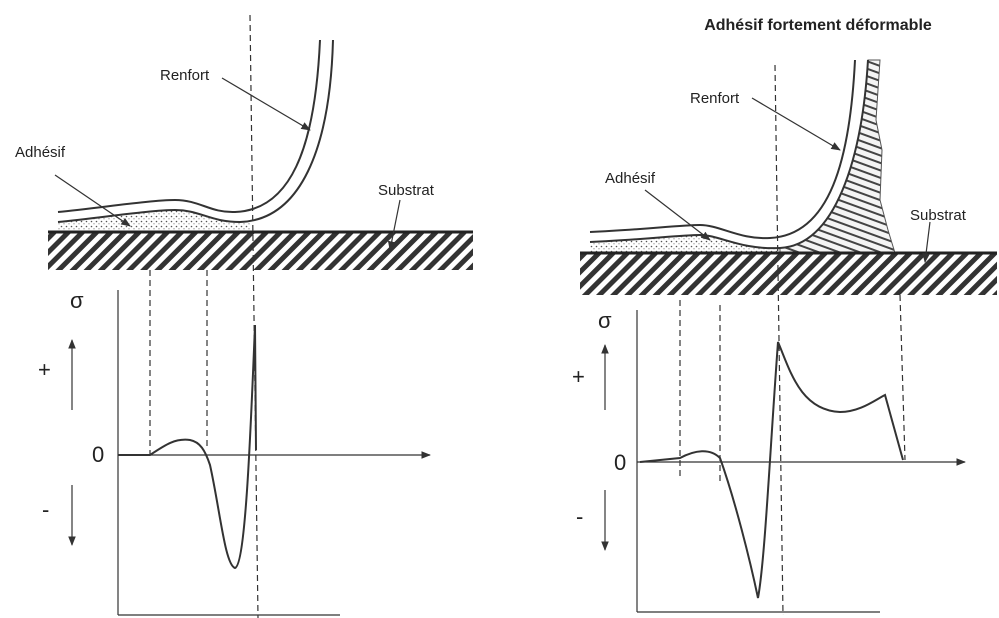  What do you see at coordinates (837, 156) in the screenshot?
I see `deformed-adhesive` at bounding box center [837, 156].